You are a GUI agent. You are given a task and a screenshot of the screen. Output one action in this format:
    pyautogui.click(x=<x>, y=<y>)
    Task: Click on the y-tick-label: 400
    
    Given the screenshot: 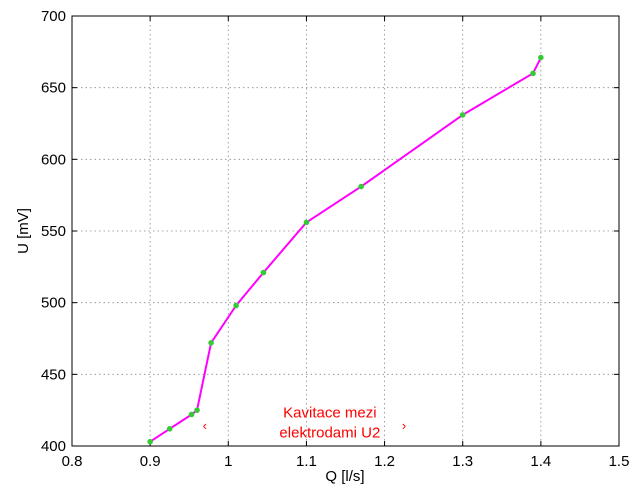 What is the action you would take?
    pyautogui.click(x=53, y=446)
    